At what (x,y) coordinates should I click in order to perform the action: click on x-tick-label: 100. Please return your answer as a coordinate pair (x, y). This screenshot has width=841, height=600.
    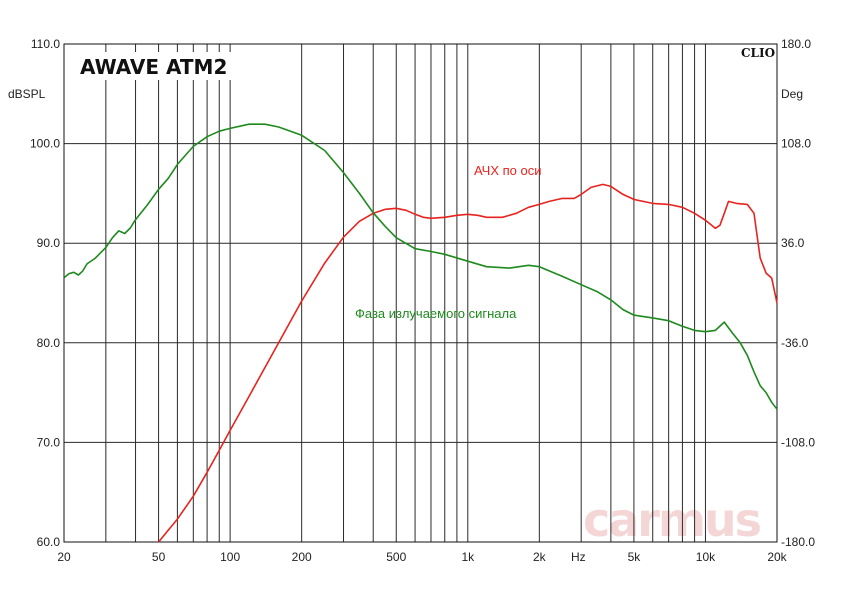
    Looking at the image, I should click on (230, 557).